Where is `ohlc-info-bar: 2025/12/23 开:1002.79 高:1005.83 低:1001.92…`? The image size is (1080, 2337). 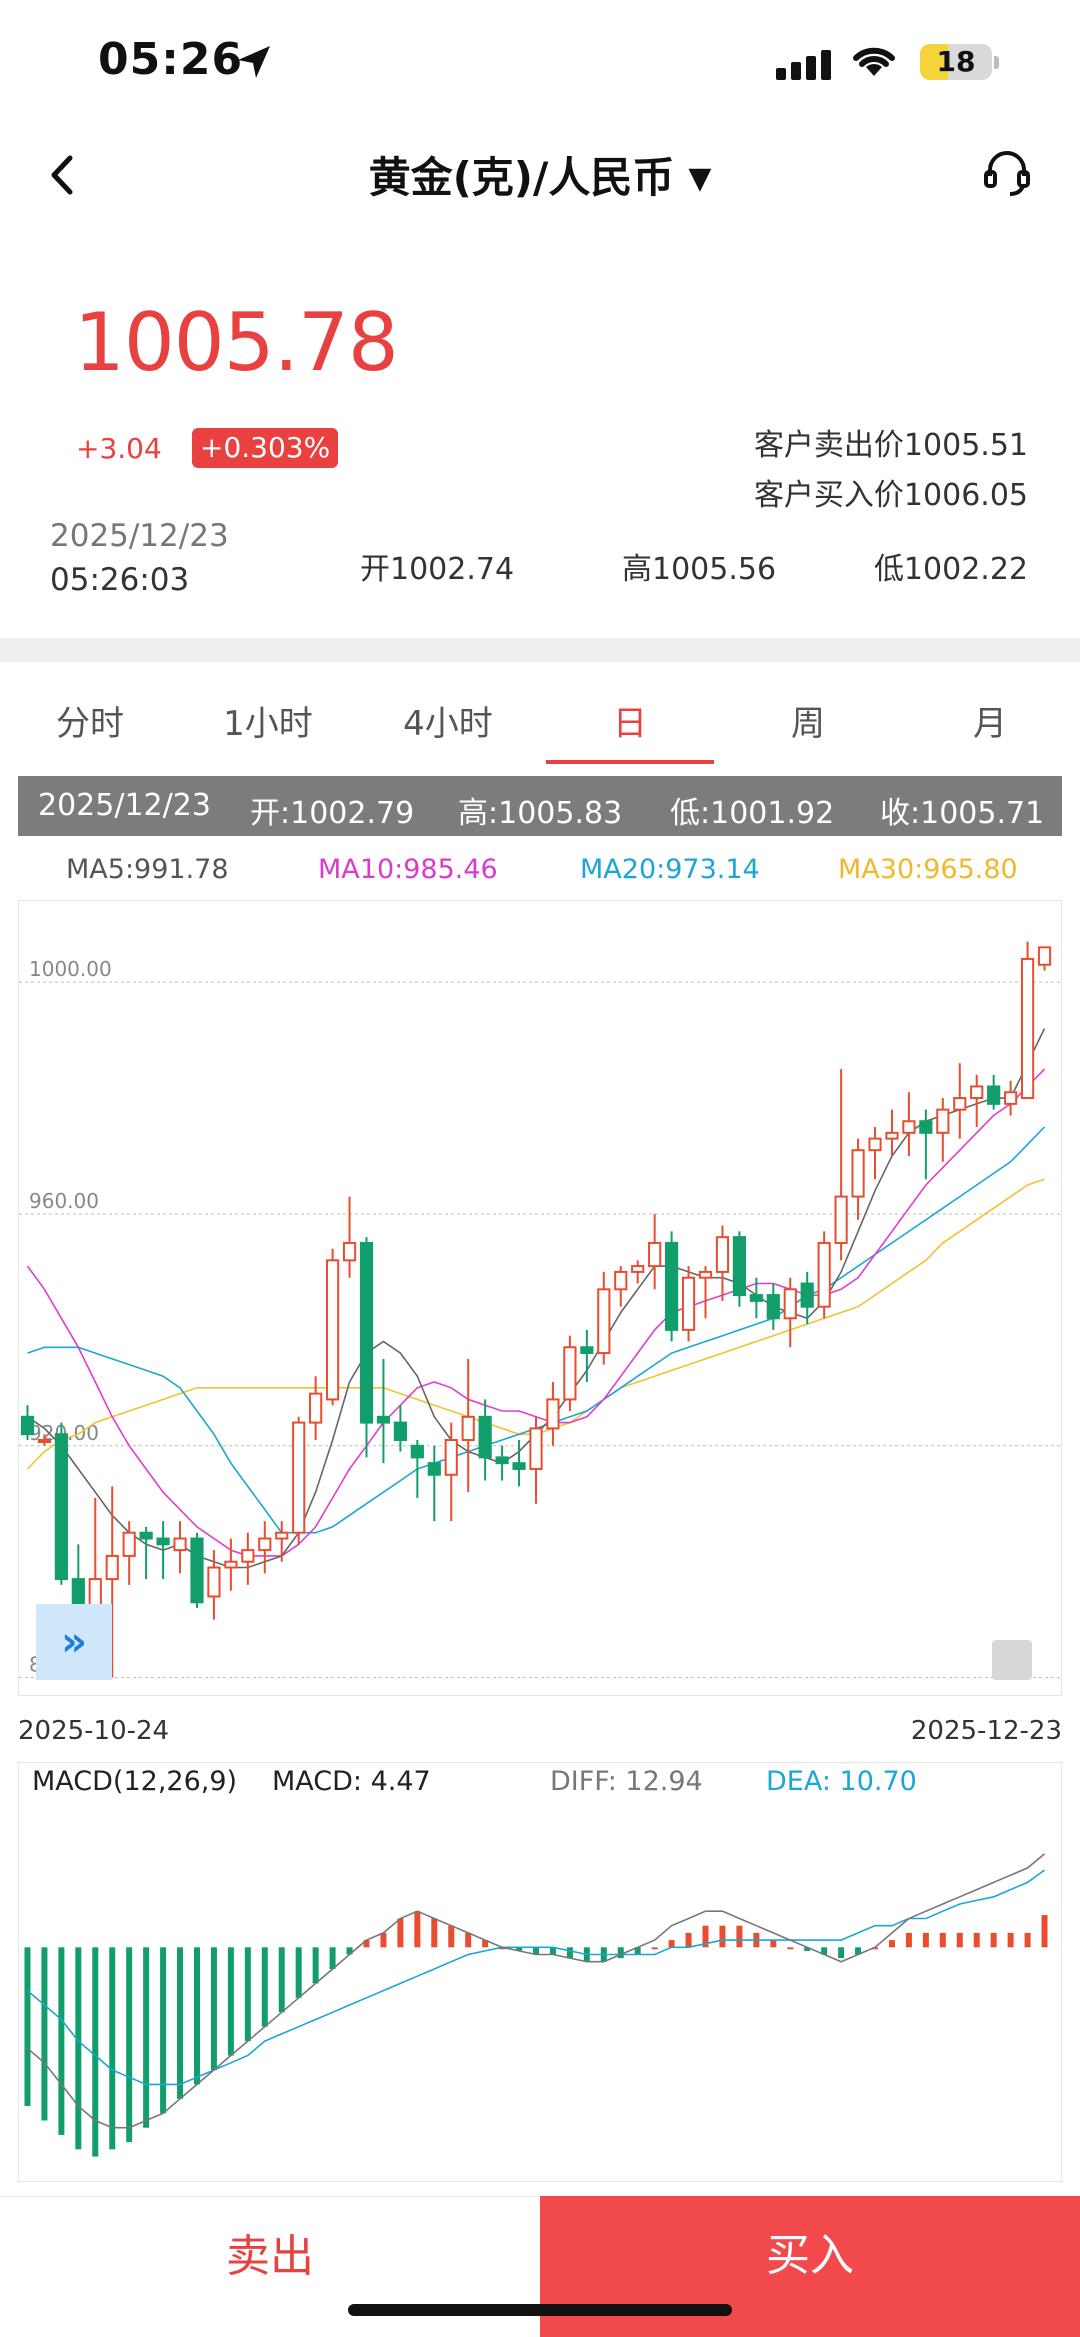 ohlc-info-bar: 2025/12/23 开:1002.79 高:1005.83 低:1001.92… is located at coordinates (540, 806).